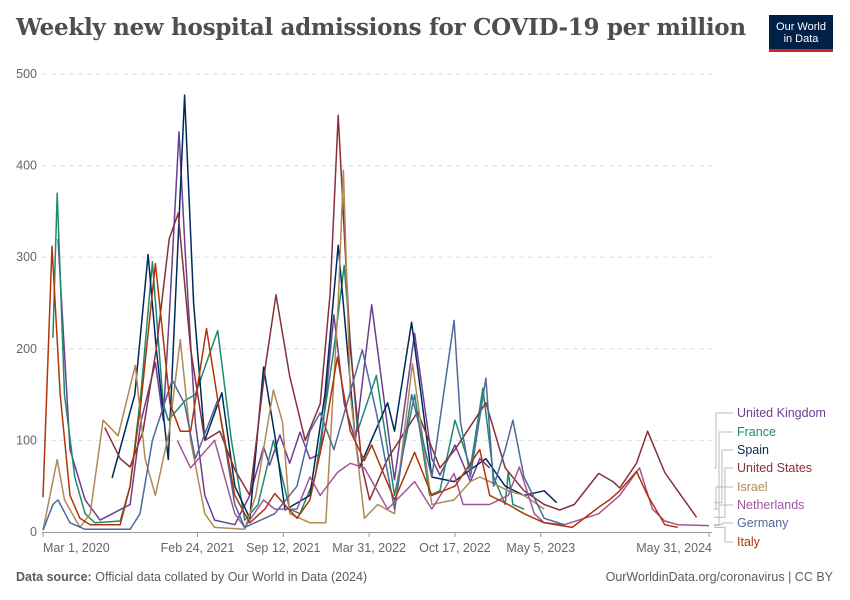 The height and width of the screenshot is (600, 850). What do you see at coordinates (369, 548) in the screenshot?
I see `x-tick-label: Mar 31, 2022` at bounding box center [369, 548].